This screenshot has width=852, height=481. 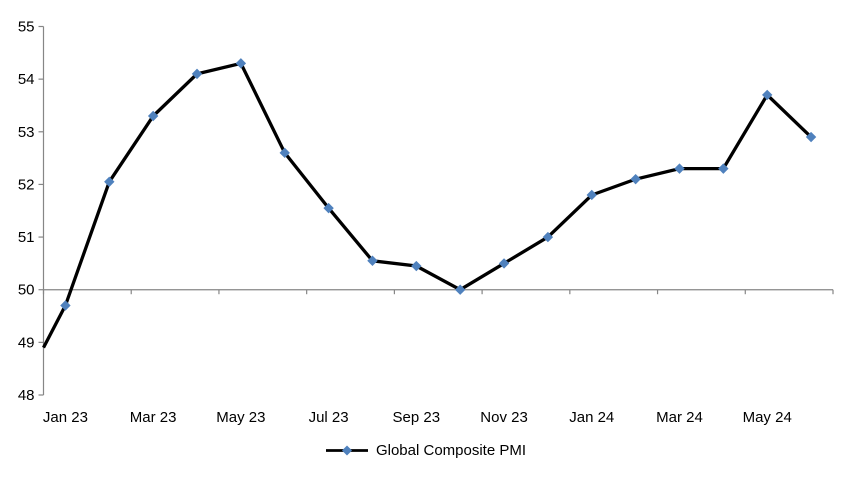 What do you see at coordinates (26, 27) in the screenshot?
I see `y-axis-tick-label: 55` at bounding box center [26, 27].